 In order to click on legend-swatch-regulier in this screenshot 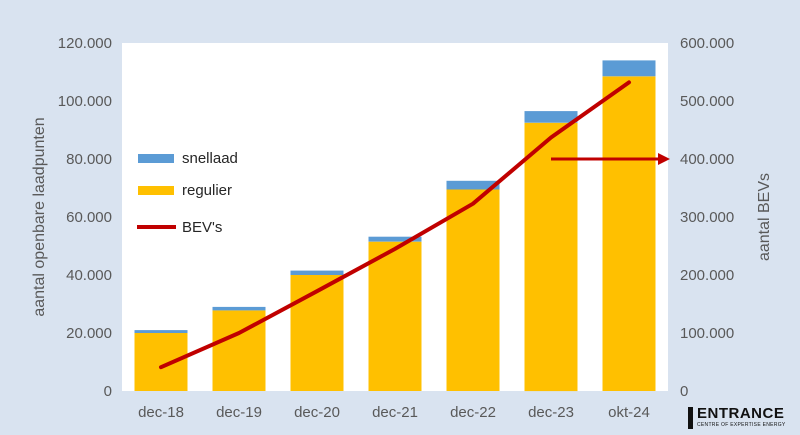, I will do `click(156, 190)`.